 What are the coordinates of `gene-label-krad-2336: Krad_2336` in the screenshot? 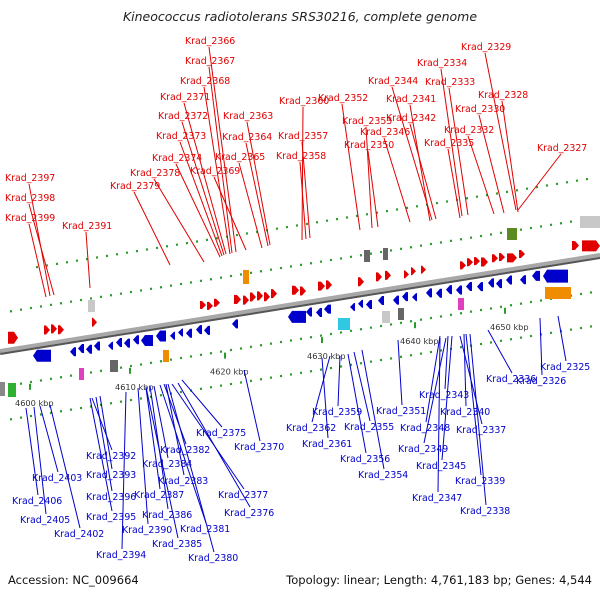 It's located at (511, 379).